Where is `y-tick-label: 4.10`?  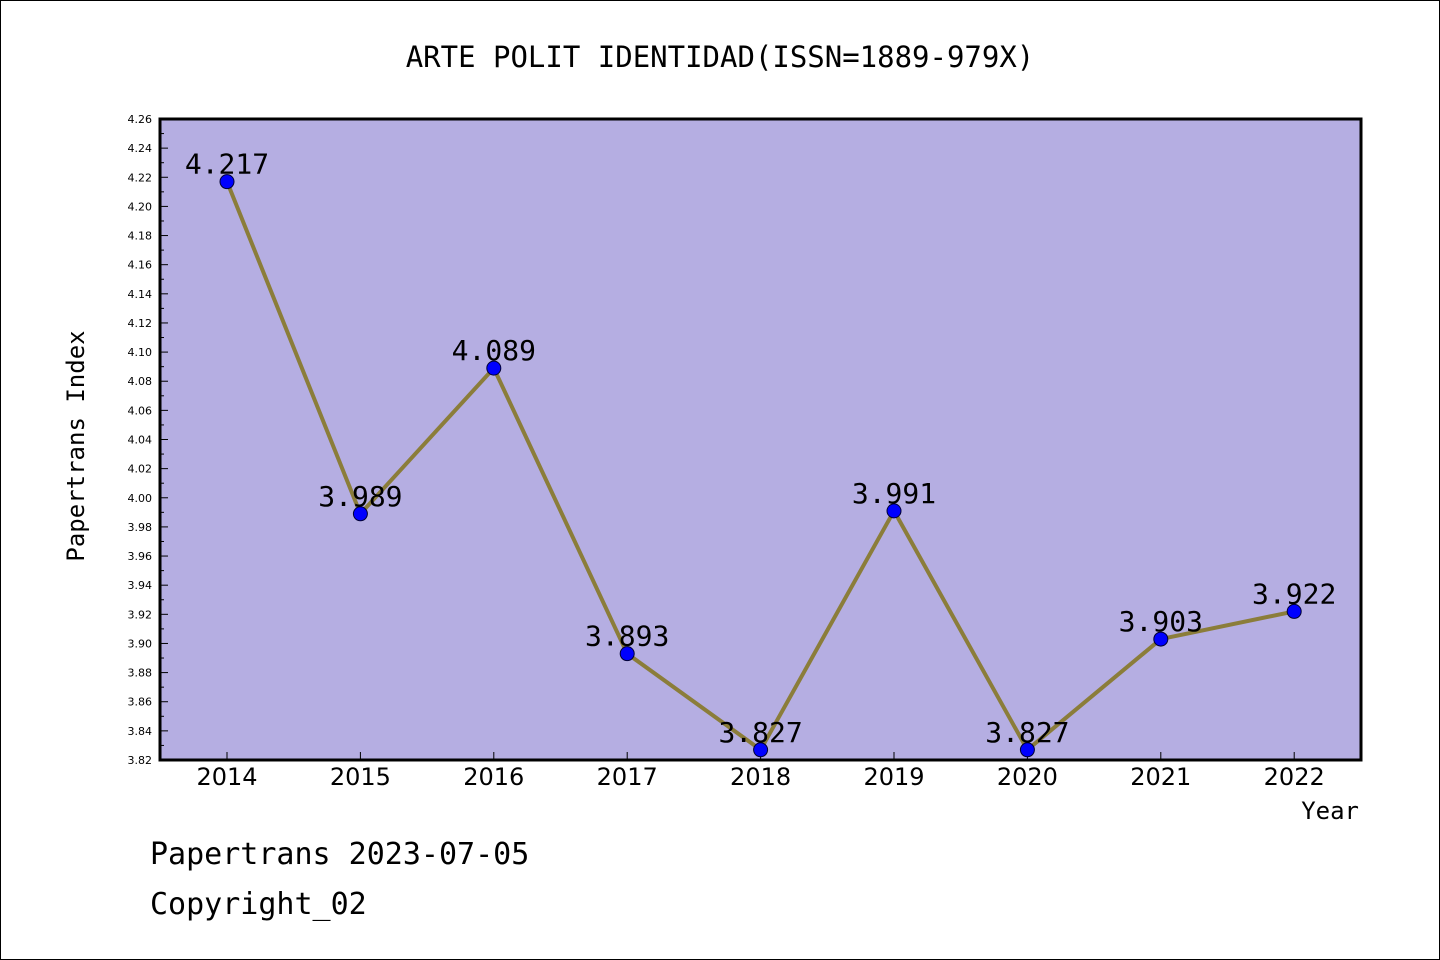 y-tick-label: 4.10 is located at coordinates (140, 352).